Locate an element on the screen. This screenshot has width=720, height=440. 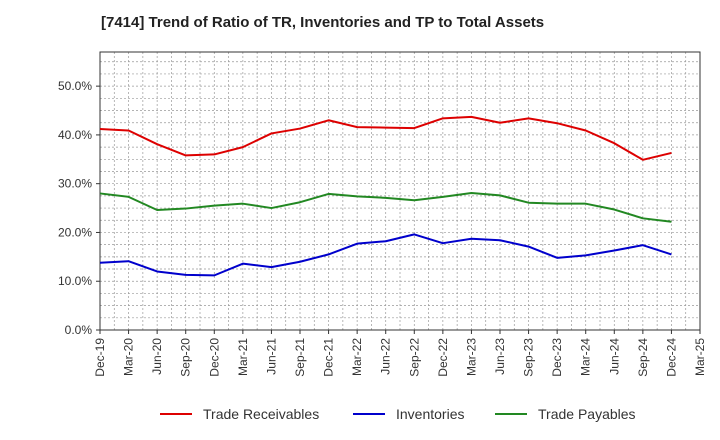
x-tick-label: Jun-23 is located at coordinates (500, 356).